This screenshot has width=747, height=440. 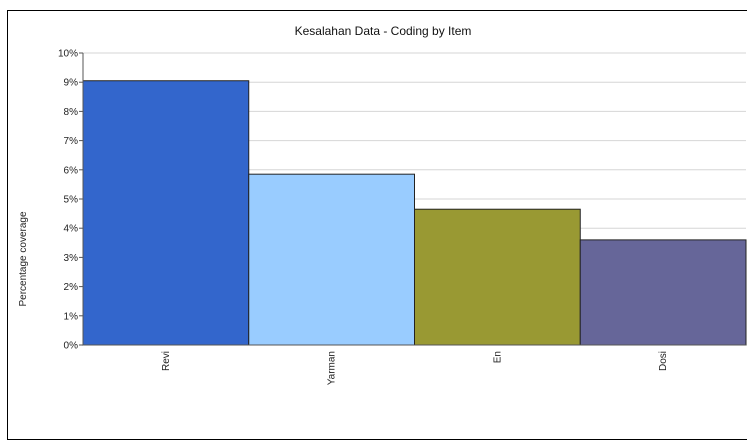 What do you see at coordinates (497, 357) in the screenshot?
I see `x-tick-label: En` at bounding box center [497, 357].